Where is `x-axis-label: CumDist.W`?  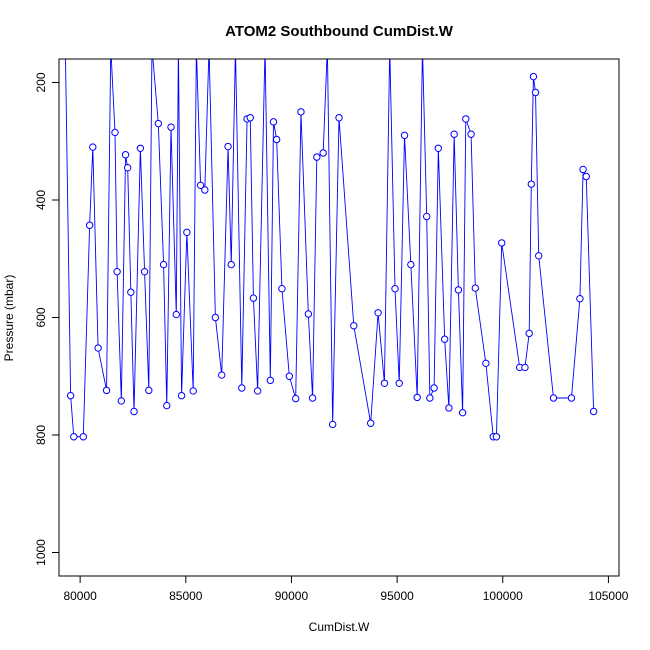
x-axis-label: CumDist.W is located at coordinates (339, 627).